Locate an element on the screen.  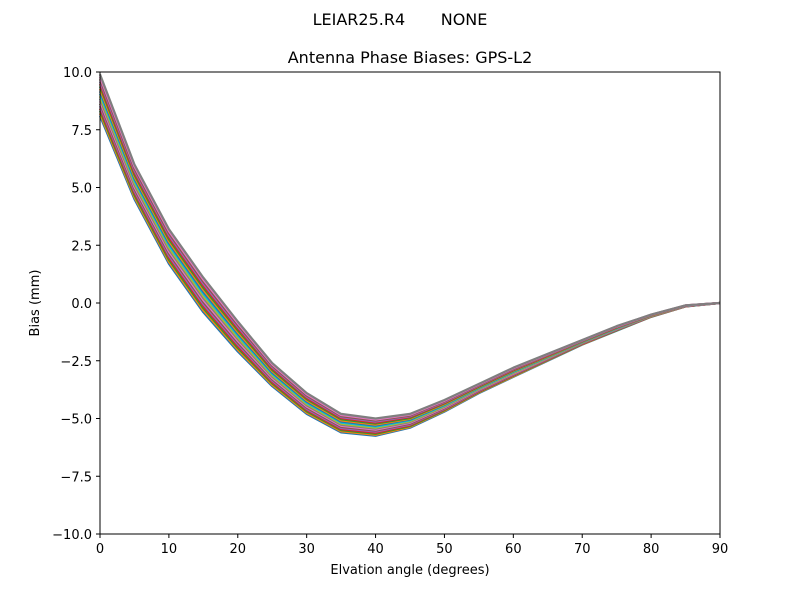
x-tick-label: 10 is located at coordinates (169, 549).